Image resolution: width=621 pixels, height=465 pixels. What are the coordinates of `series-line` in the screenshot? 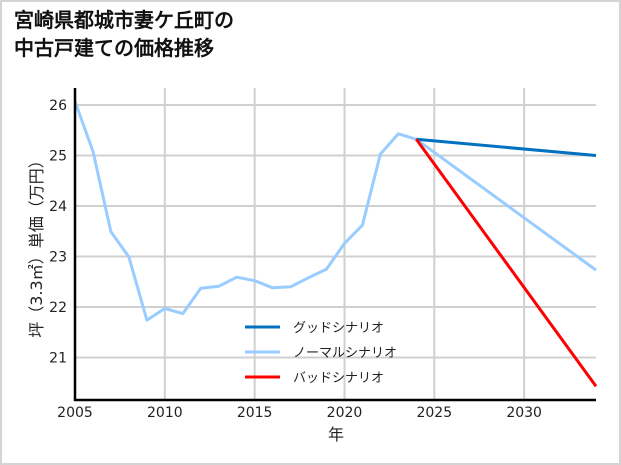 It's located at (506, 147).